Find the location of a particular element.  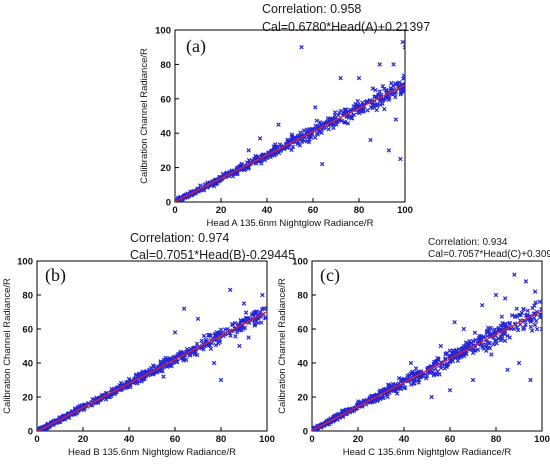

panel-label: (c) is located at coordinates (330, 275).